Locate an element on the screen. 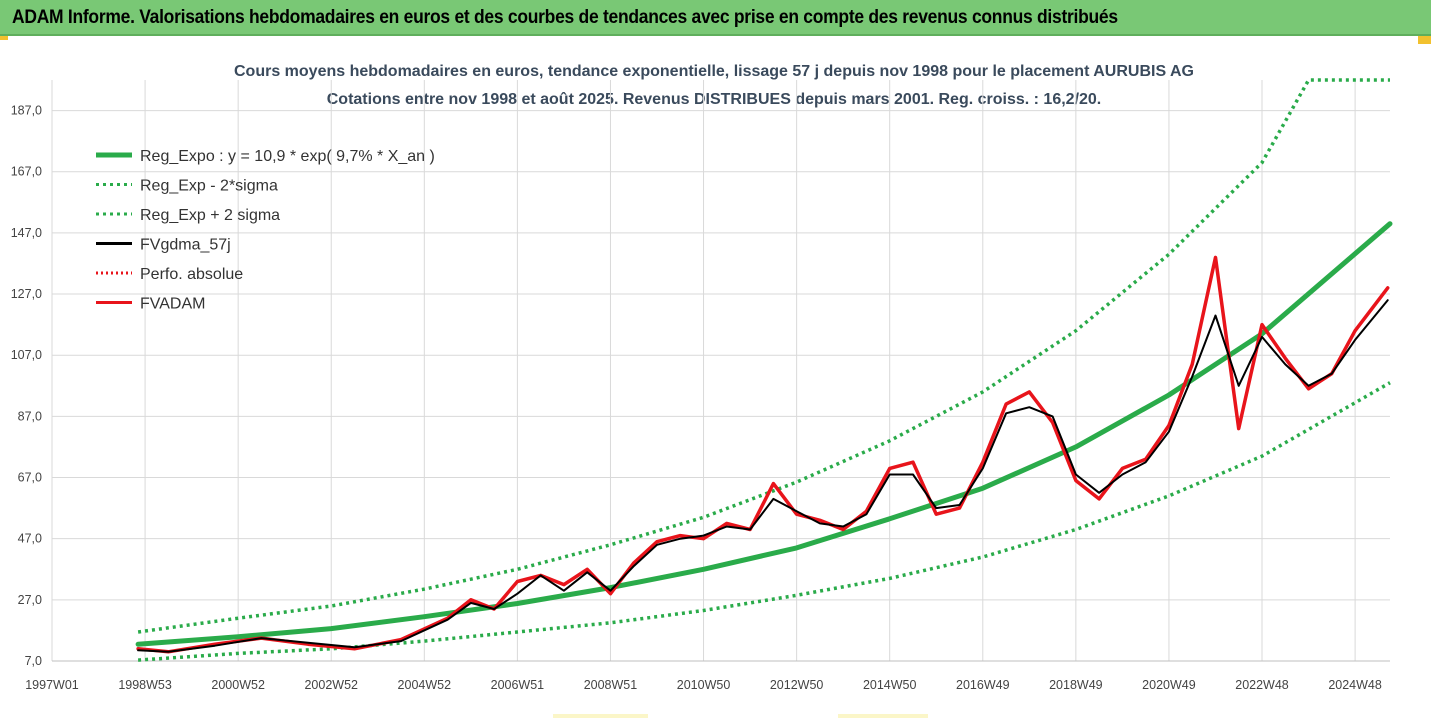 This screenshot has width=1431, height=718. x-tick-label: 2000W52 is located at coordinates (238, 685).